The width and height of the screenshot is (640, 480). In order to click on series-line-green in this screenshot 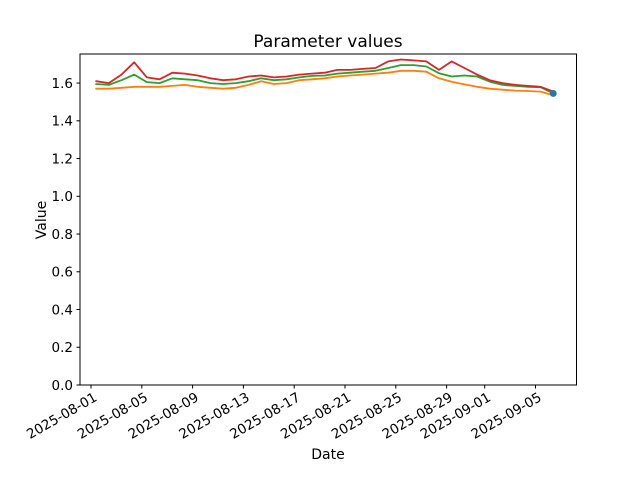, I will do `click(325, 79)`.